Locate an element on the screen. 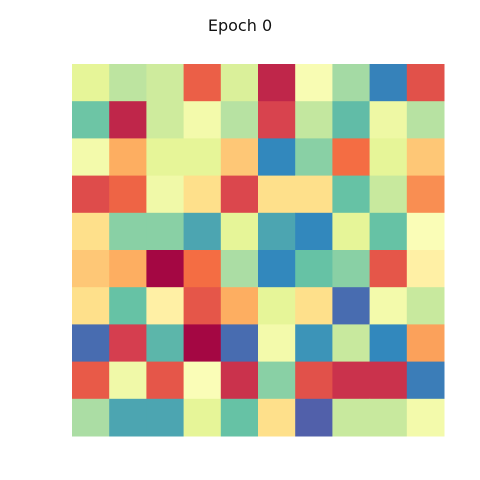 This screenshot has height=480, width=480. heatmap-cell-r1-c9 is located at coordinates (425, 120).